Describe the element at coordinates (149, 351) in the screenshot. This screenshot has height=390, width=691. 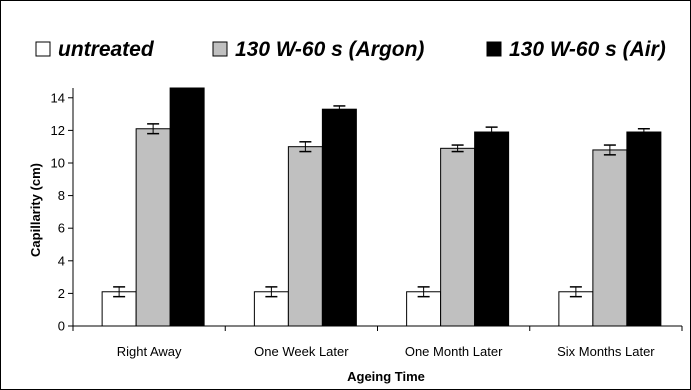
I see `x-tick-label: Right Away` at that location.